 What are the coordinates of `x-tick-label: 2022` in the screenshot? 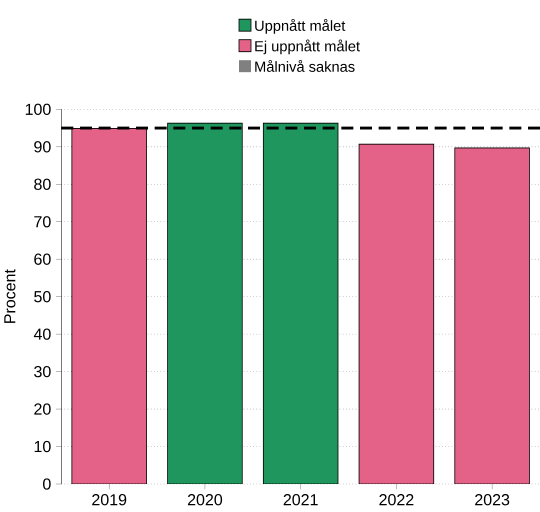 It's located at (396, 500).